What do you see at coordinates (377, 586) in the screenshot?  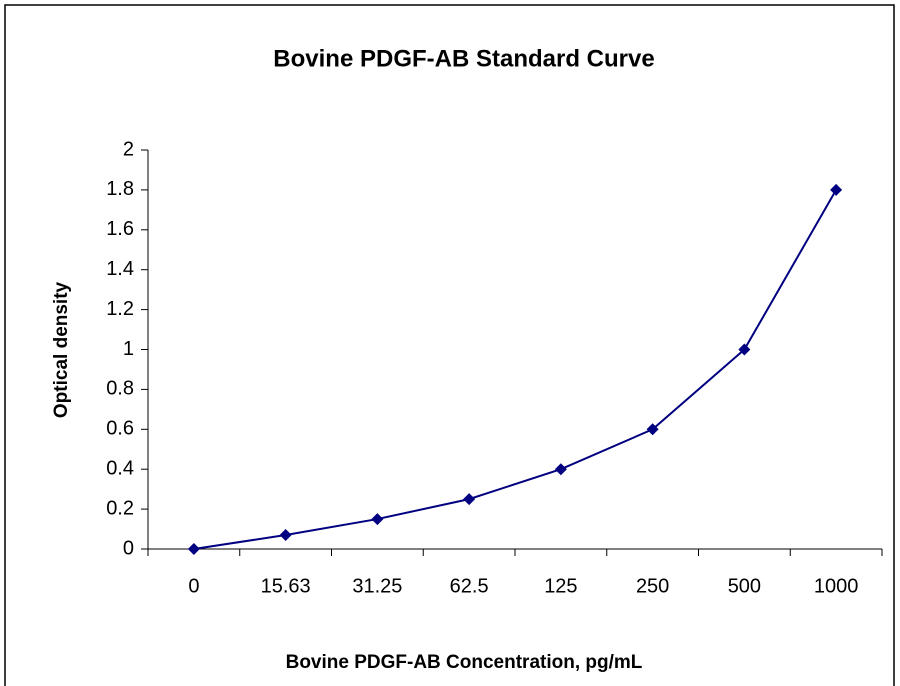 I see `x-tick-label: 31.25` at bounding box center [377, 586].